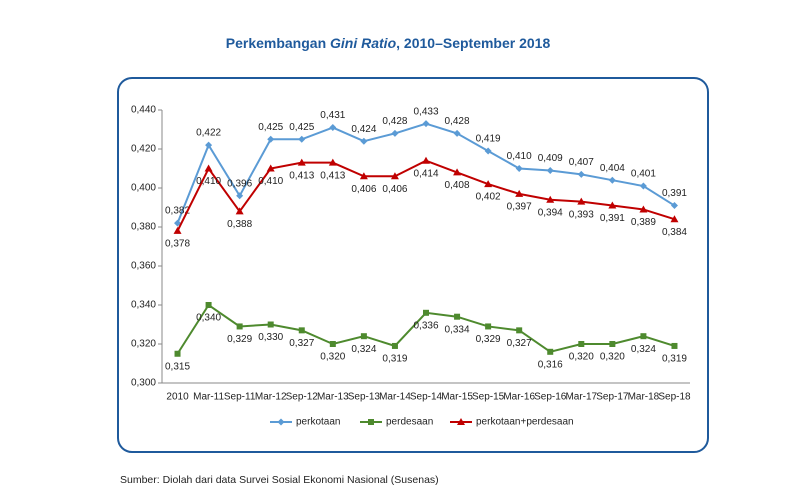 The image size is (800, 500). Describe the element at coordinates (488, 397) in the screenshot. I see `x-tick-label: Sep-15` at that location.